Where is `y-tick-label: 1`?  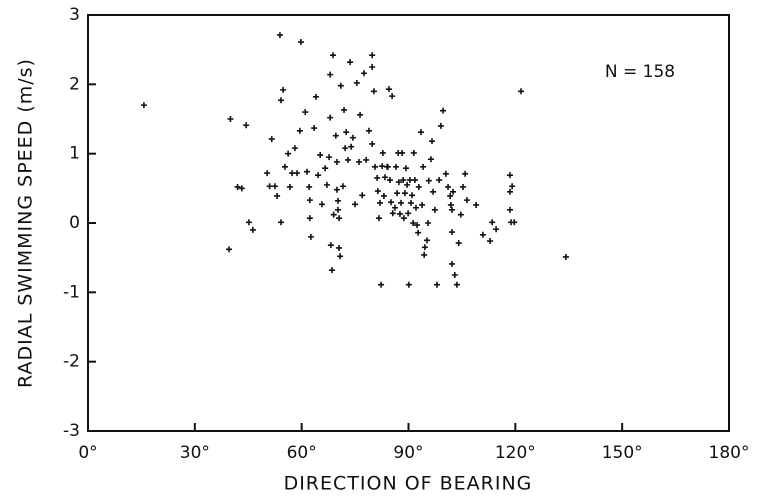
y-tick-label: 1 is located at coordinates (74, 154).